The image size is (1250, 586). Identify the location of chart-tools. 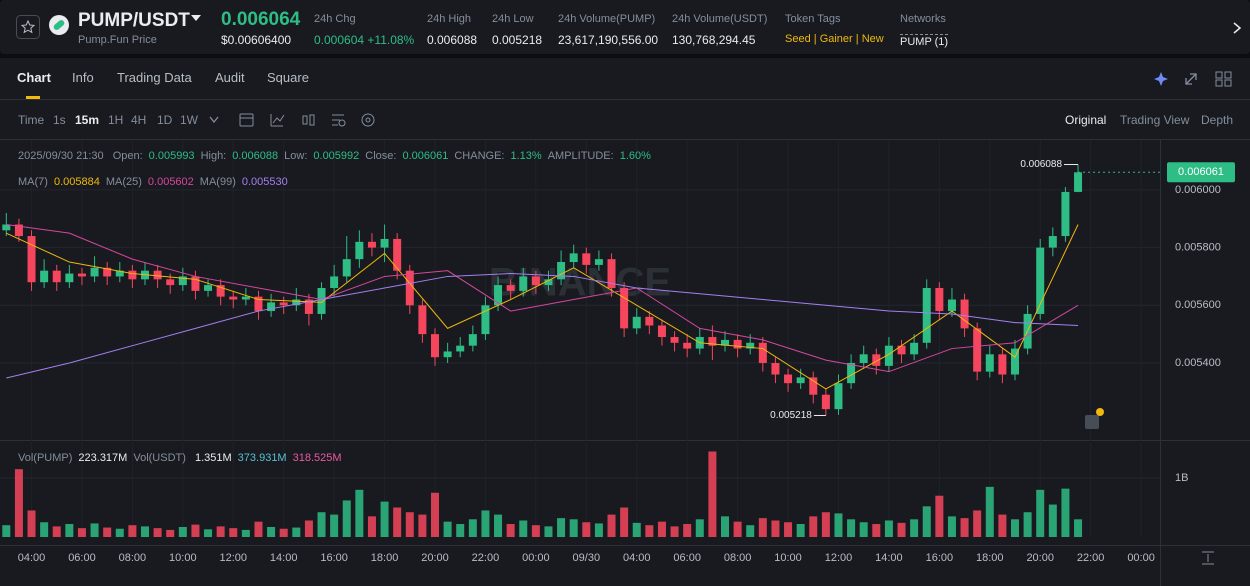
(1197, 79).